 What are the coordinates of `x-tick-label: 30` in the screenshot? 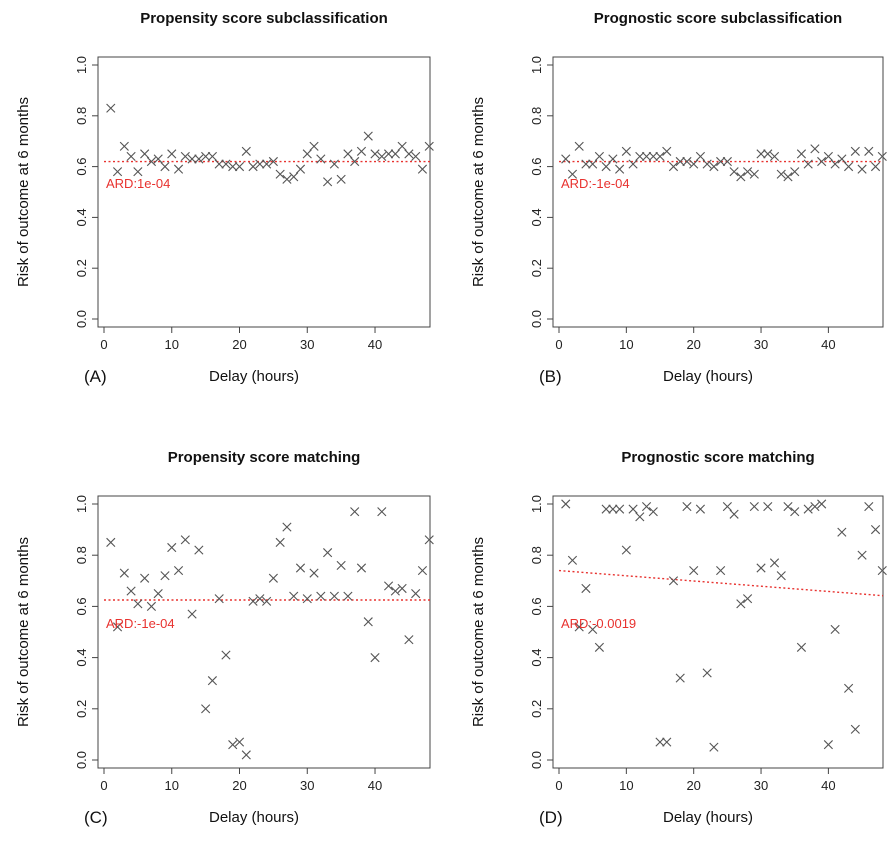 It's located at (307, 344).